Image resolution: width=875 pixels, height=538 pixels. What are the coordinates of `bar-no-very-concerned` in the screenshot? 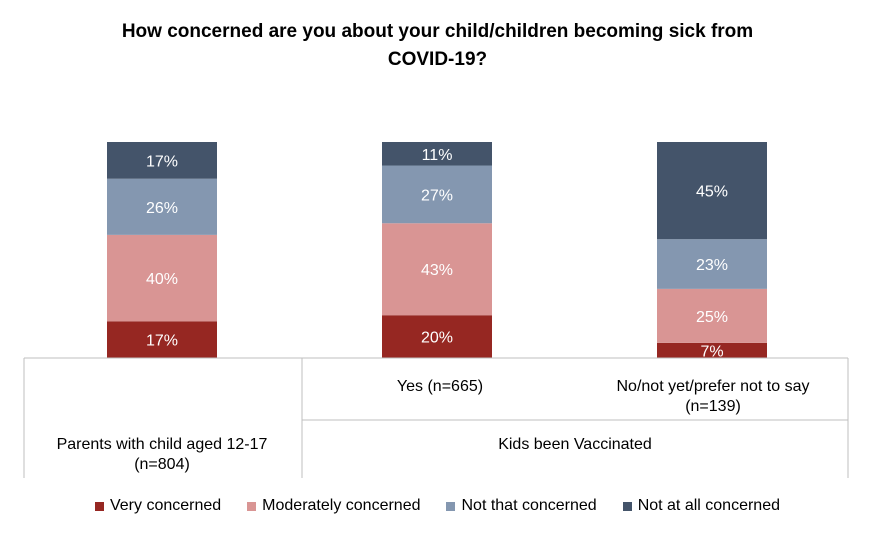 It's located at (712, 350).